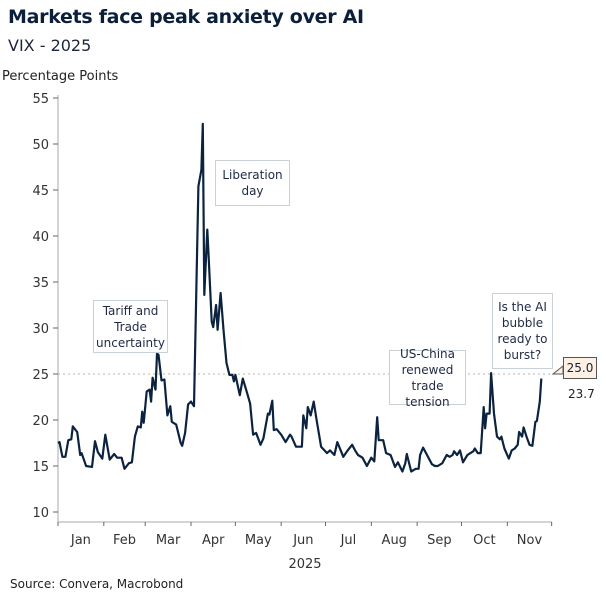  Describe the element at coordinates (530, 540) in the screenshot. I see `x-tick-label: Nov` at that location.